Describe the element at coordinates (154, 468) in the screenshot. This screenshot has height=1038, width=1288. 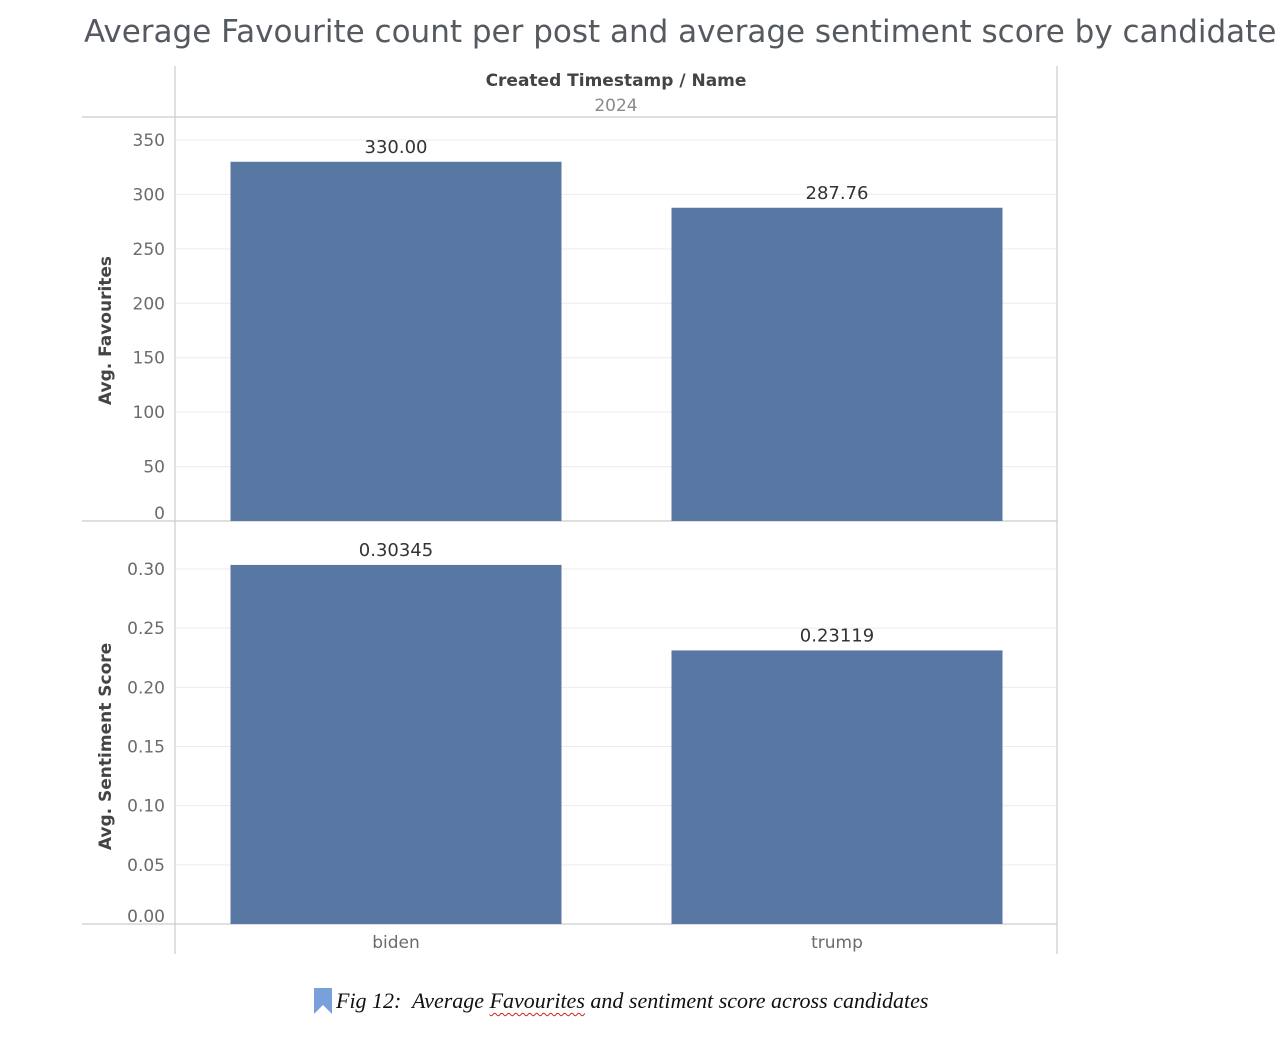
I see `y-tick-label: 50` at that location.